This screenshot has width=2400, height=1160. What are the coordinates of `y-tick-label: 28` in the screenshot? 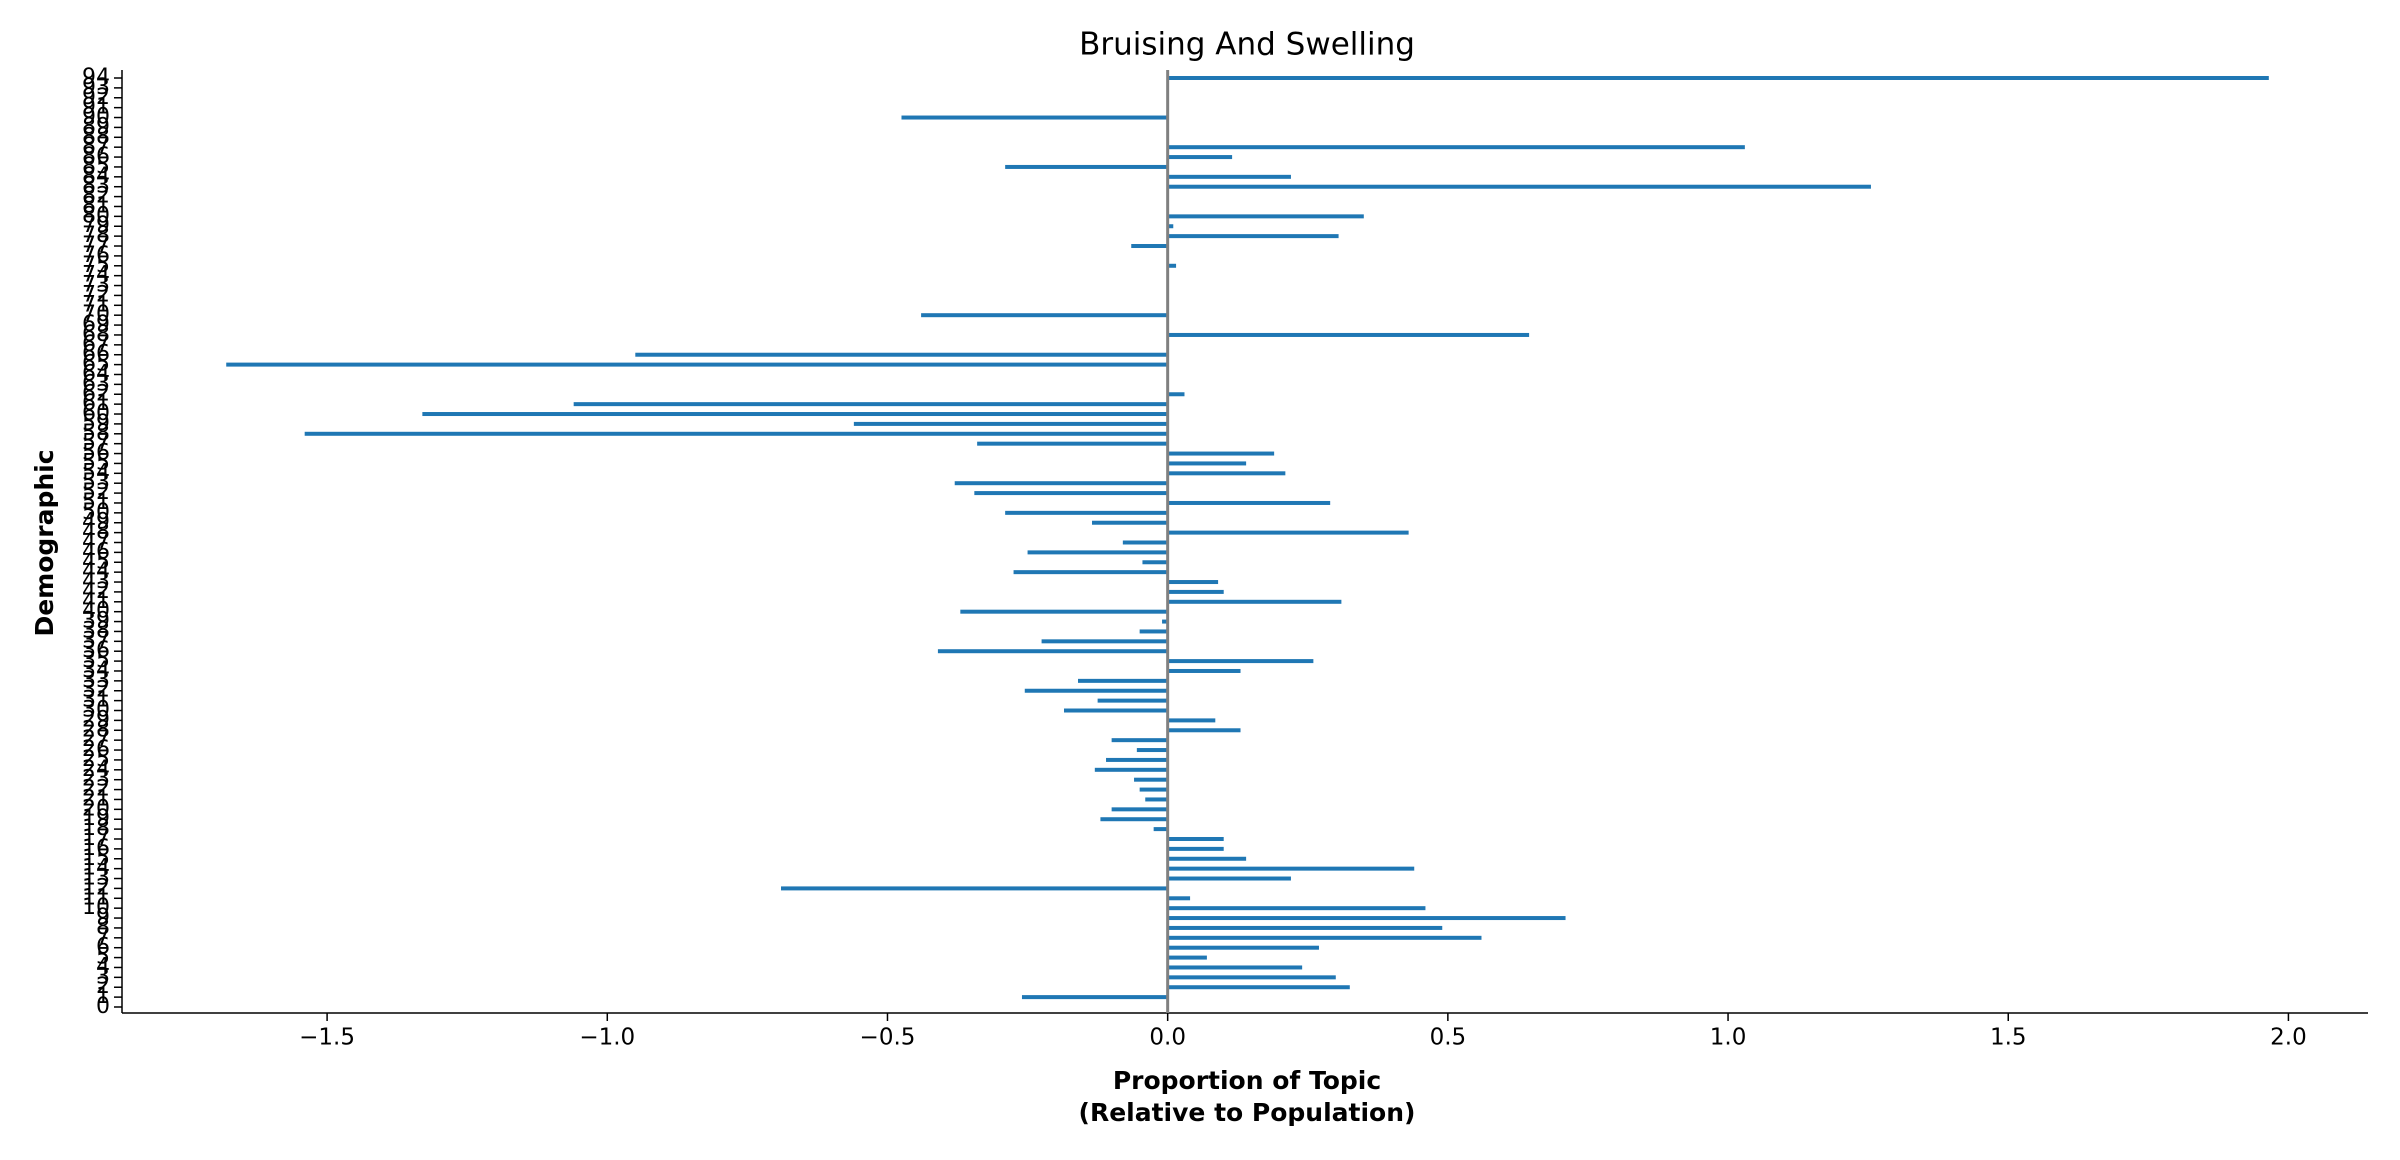 It's located at (96, 729).